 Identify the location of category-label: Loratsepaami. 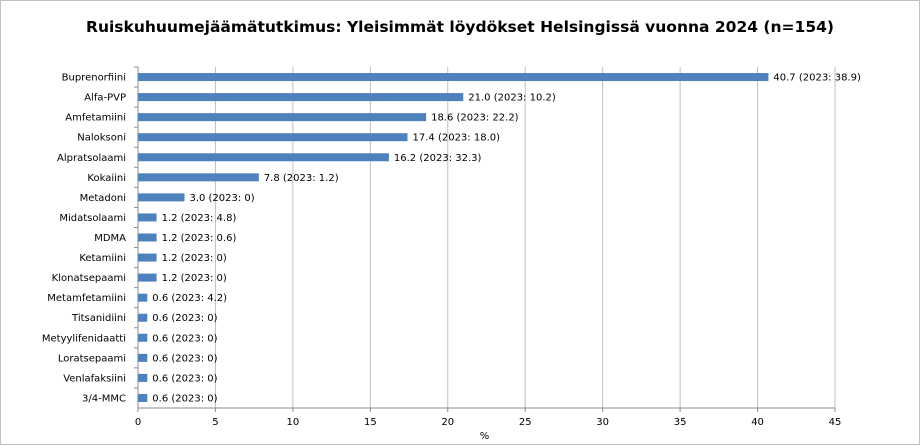
(92, 358).